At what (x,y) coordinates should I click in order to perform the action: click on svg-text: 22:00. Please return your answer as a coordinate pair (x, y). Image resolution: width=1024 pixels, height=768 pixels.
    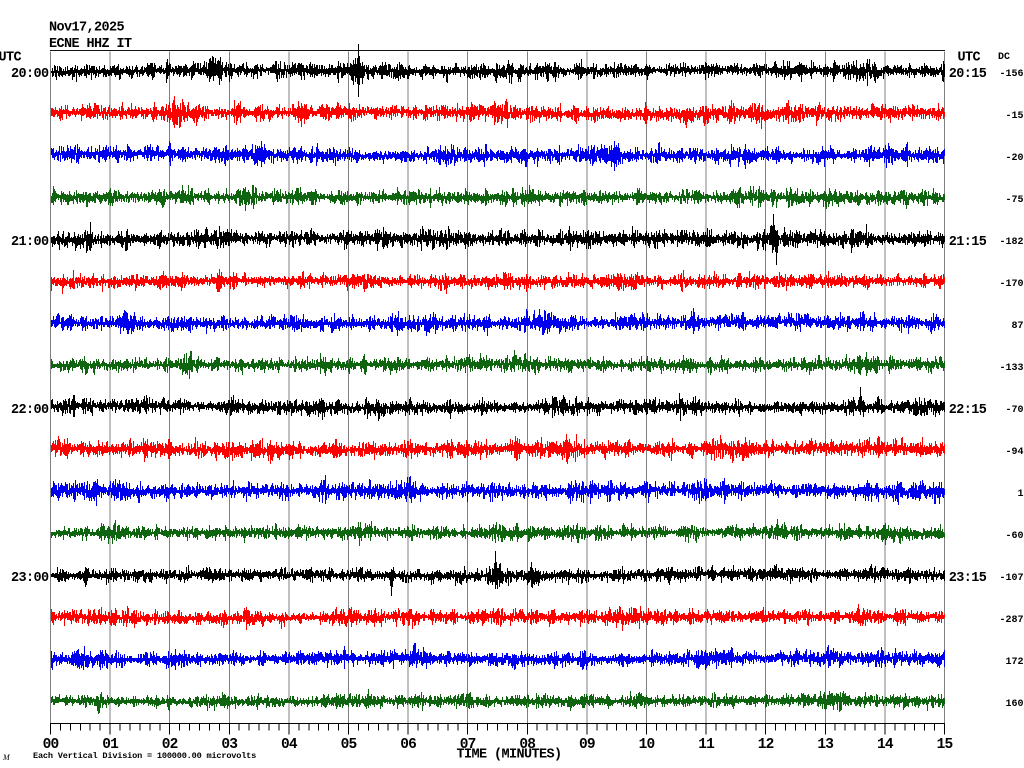
    Looking at the image, I should click on (30, 410).